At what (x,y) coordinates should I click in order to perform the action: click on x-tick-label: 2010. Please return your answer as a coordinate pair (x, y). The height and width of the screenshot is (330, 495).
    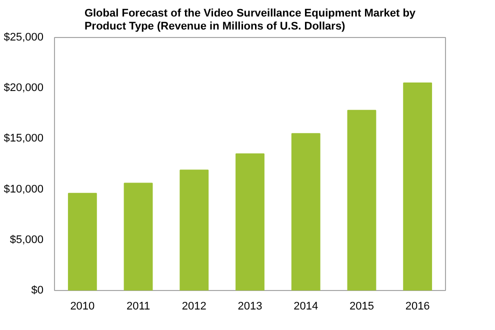
    Looking at the image, I should click on (82, 306).